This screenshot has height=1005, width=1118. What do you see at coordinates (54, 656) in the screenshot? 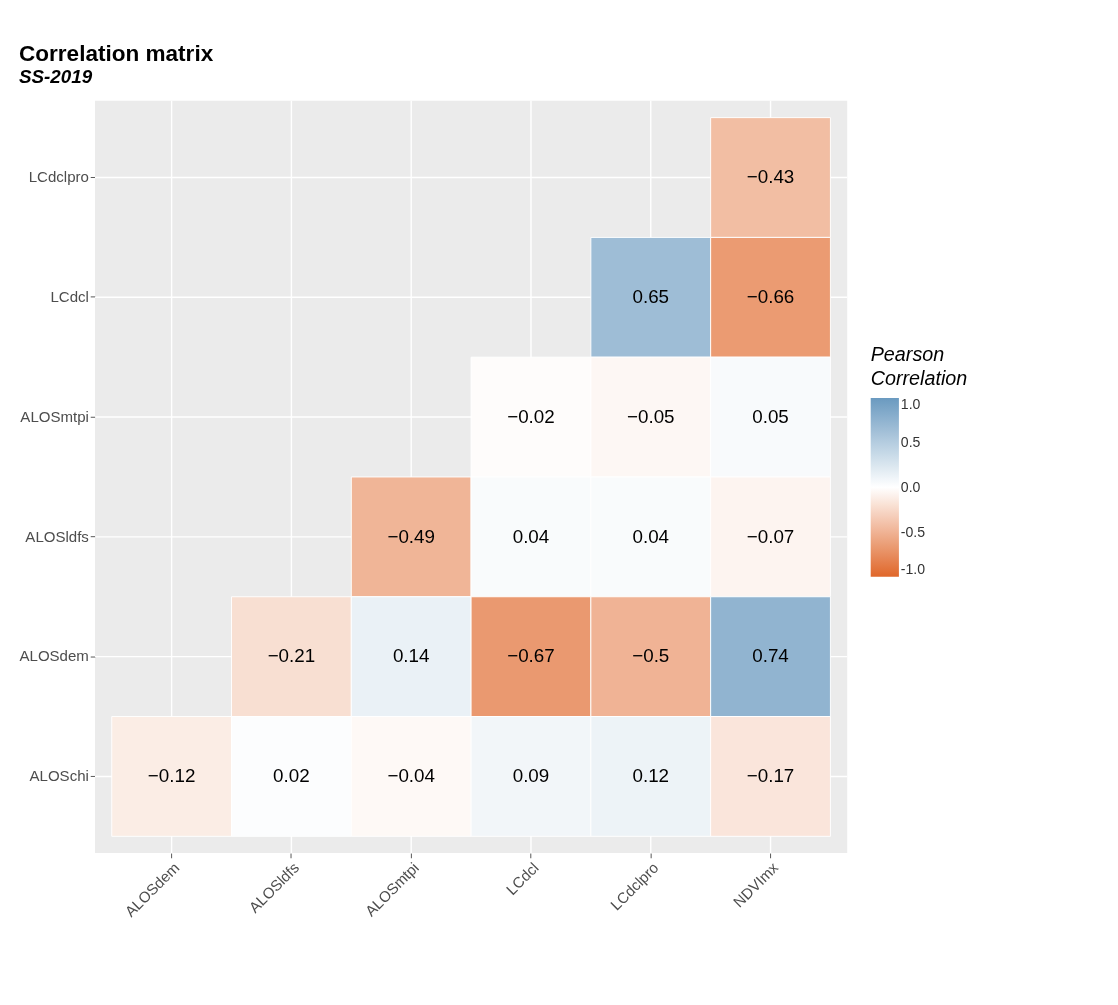
I see `y-tick-label: ALOSdem` at bounding box center [54, 656].